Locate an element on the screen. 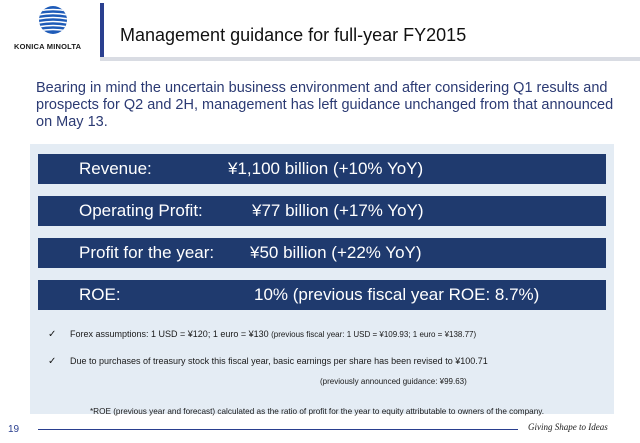  footer-tagline: Giving Shape to Ideas is located at coordinates (568, 427).